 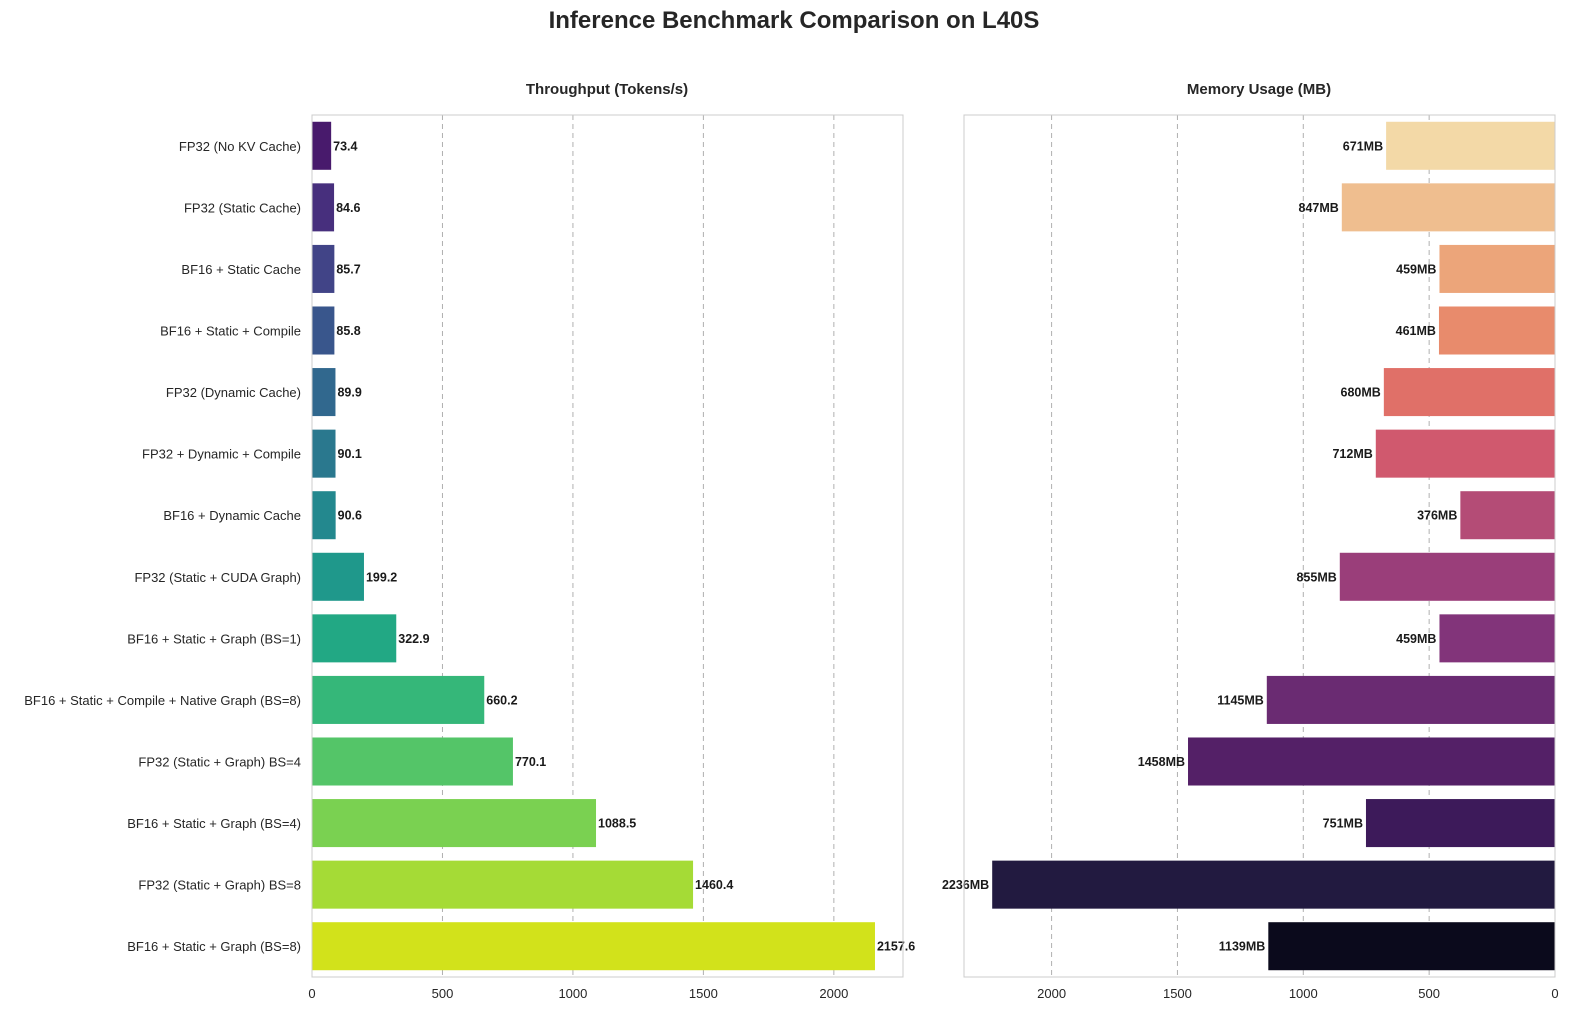 I want to click on category-label: FP32 (Static + CUDA Graph), so click(x=217, y=577).